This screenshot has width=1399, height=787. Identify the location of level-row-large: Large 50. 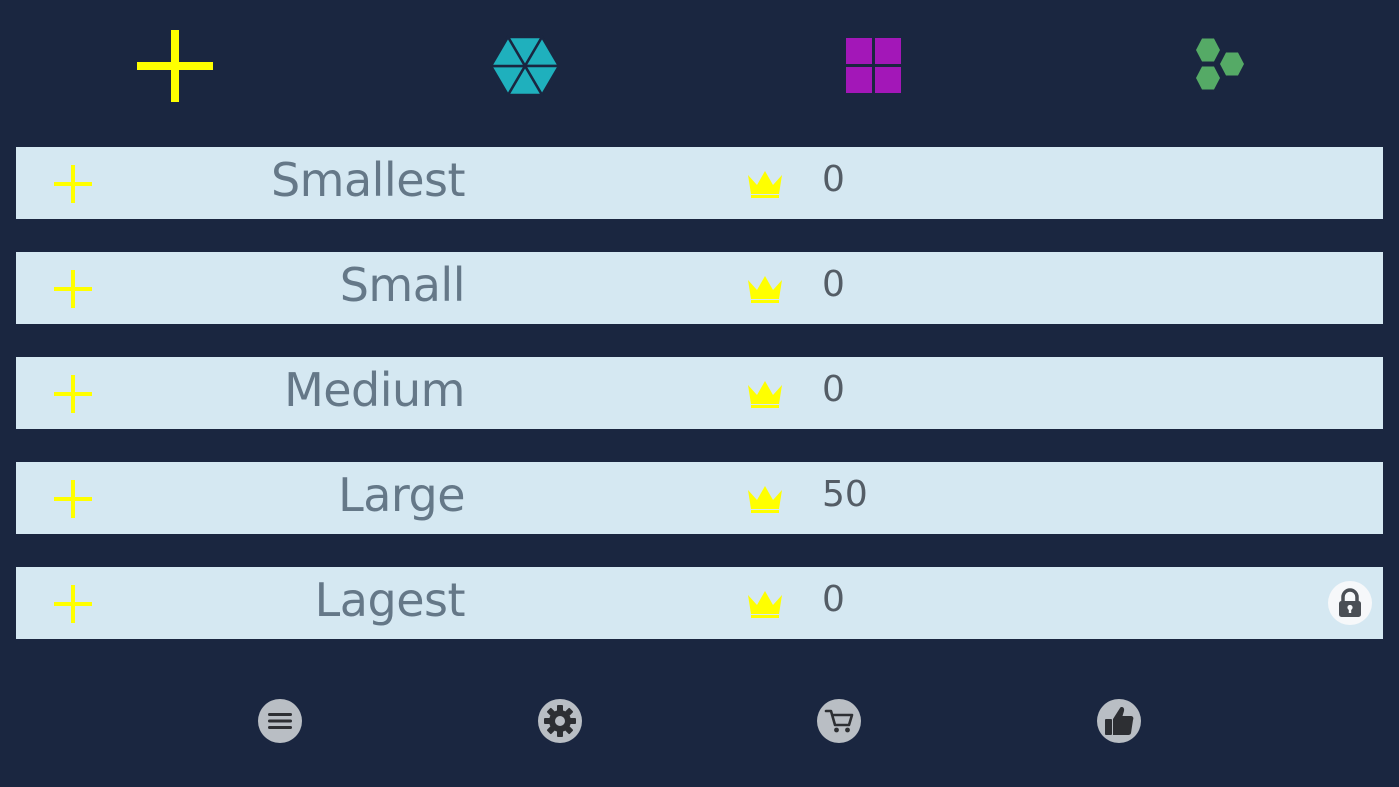
(699, 498).